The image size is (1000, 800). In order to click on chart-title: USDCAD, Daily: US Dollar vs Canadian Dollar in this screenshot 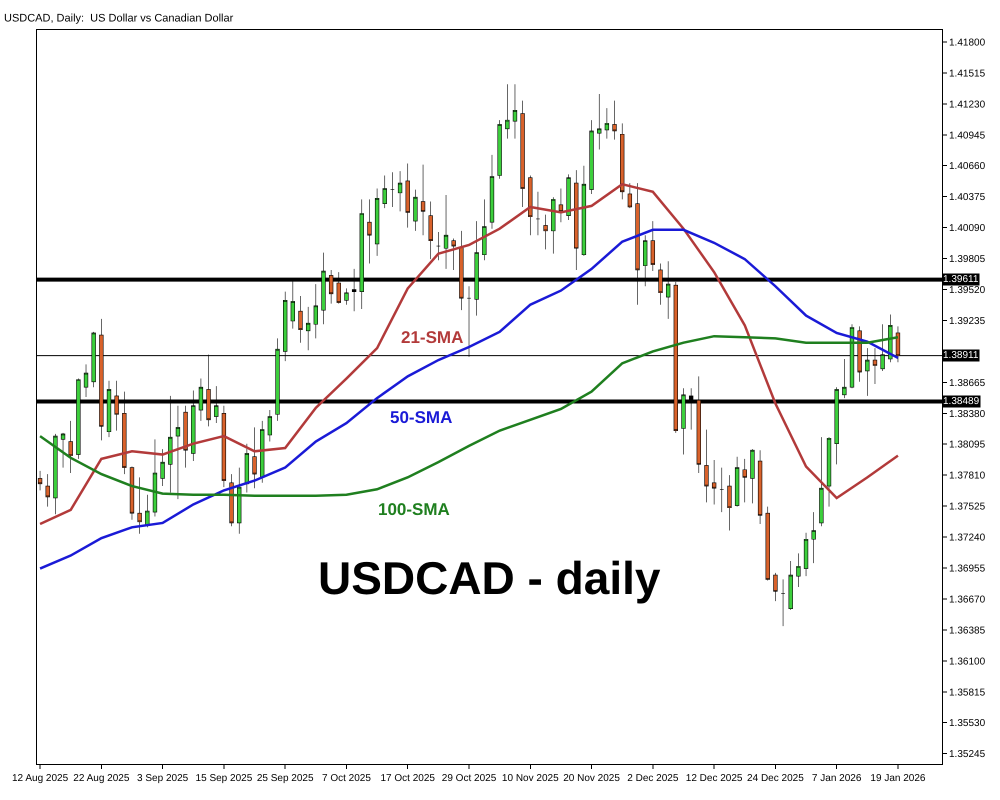, I will do `click(119, 18)`.